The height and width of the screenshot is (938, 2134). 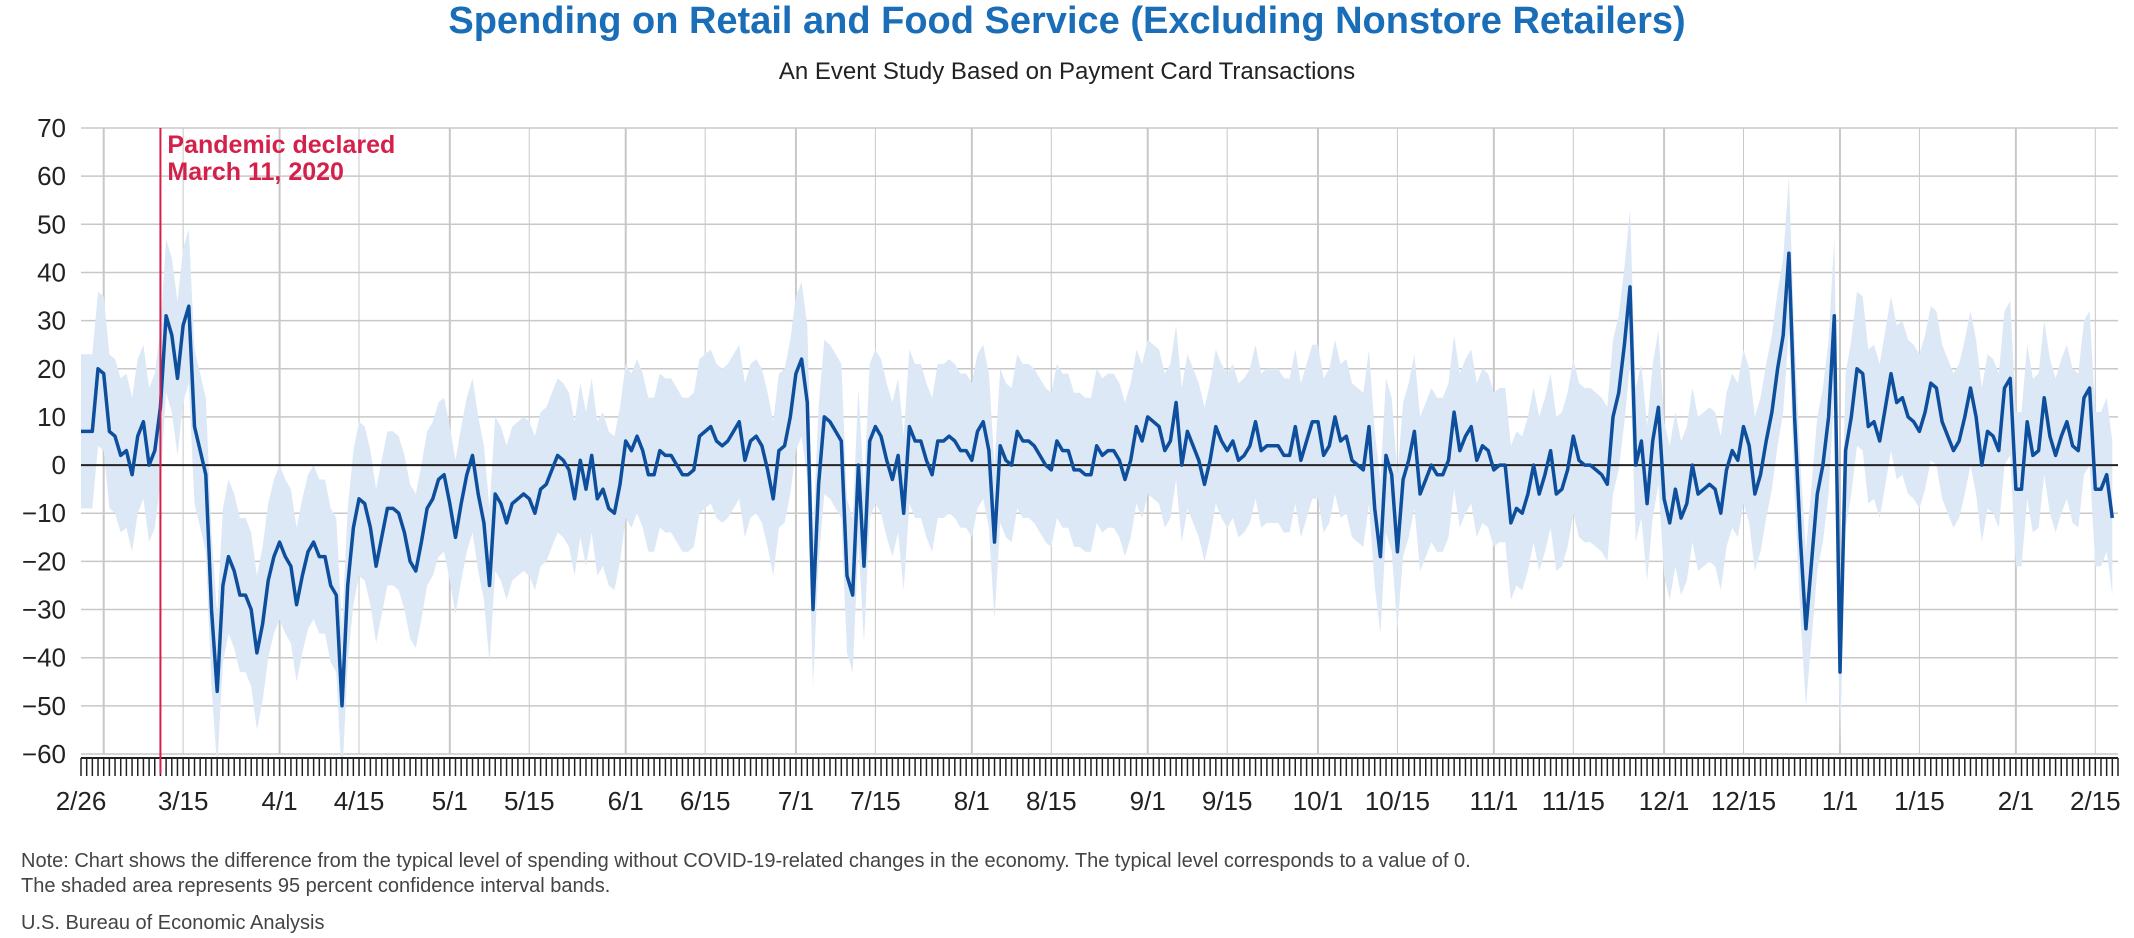 What do you see at coordinates (1919, 801) in the screenshot?
I see `x-tick-label: 1/15` at bounding box center [1919, 801].